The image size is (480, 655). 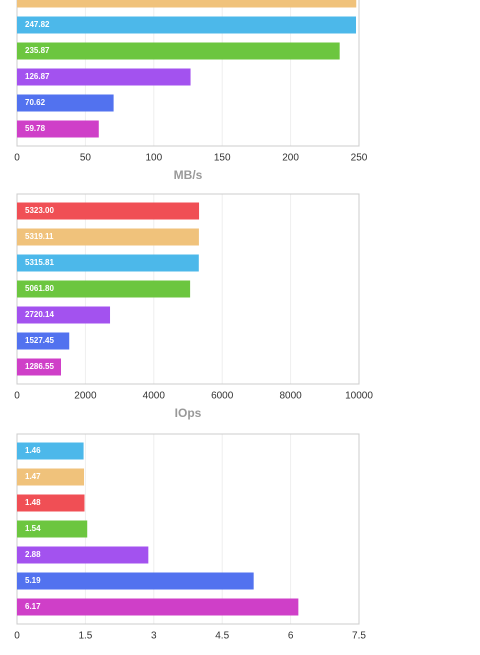 What do you see at coordinates (291, 636) in the screenshot?
I see `x-tick-label: 6` at bounding box center [291, 636].